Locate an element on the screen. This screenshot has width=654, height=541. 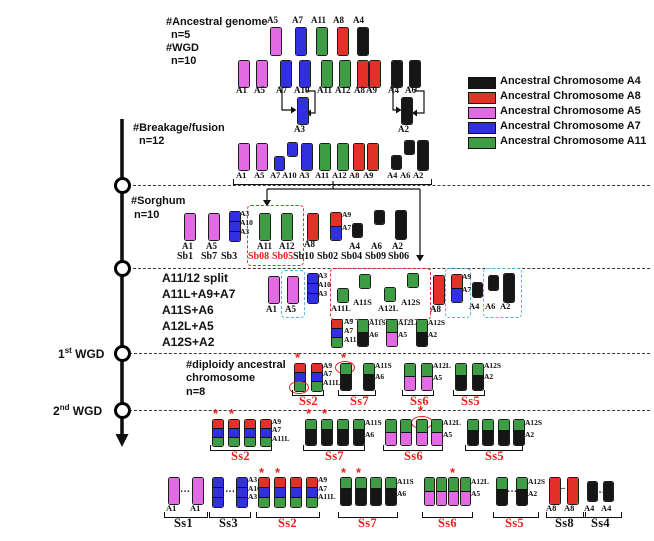
chromosome-label: A12L is located at coordinates (407, 322).